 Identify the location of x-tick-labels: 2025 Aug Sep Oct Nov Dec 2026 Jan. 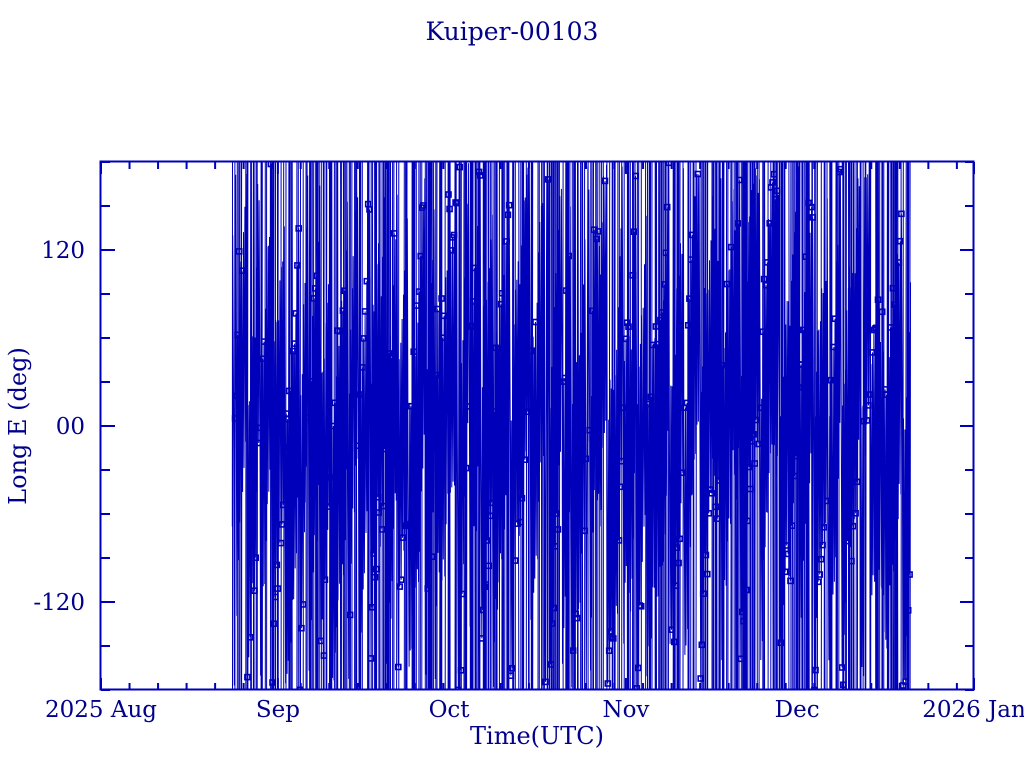
(534, 710).